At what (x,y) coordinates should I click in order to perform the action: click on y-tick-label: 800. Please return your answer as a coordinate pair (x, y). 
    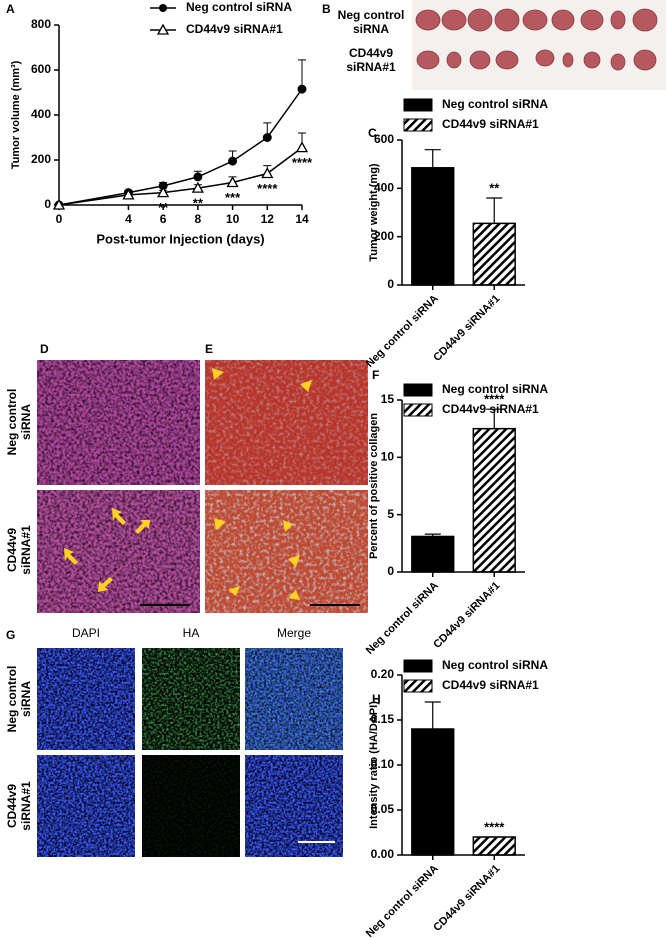
    Looking at the image, I should click on (41, 24).